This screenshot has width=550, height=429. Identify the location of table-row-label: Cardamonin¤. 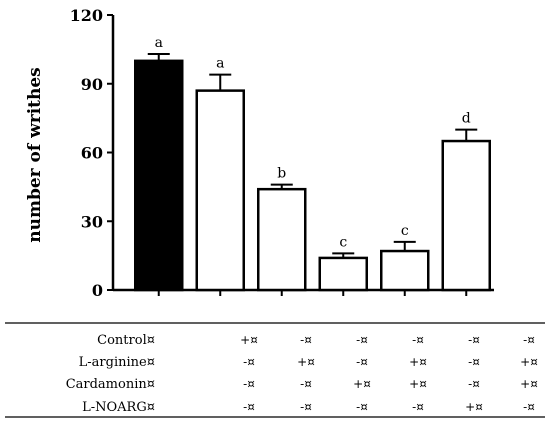
(110, 384).